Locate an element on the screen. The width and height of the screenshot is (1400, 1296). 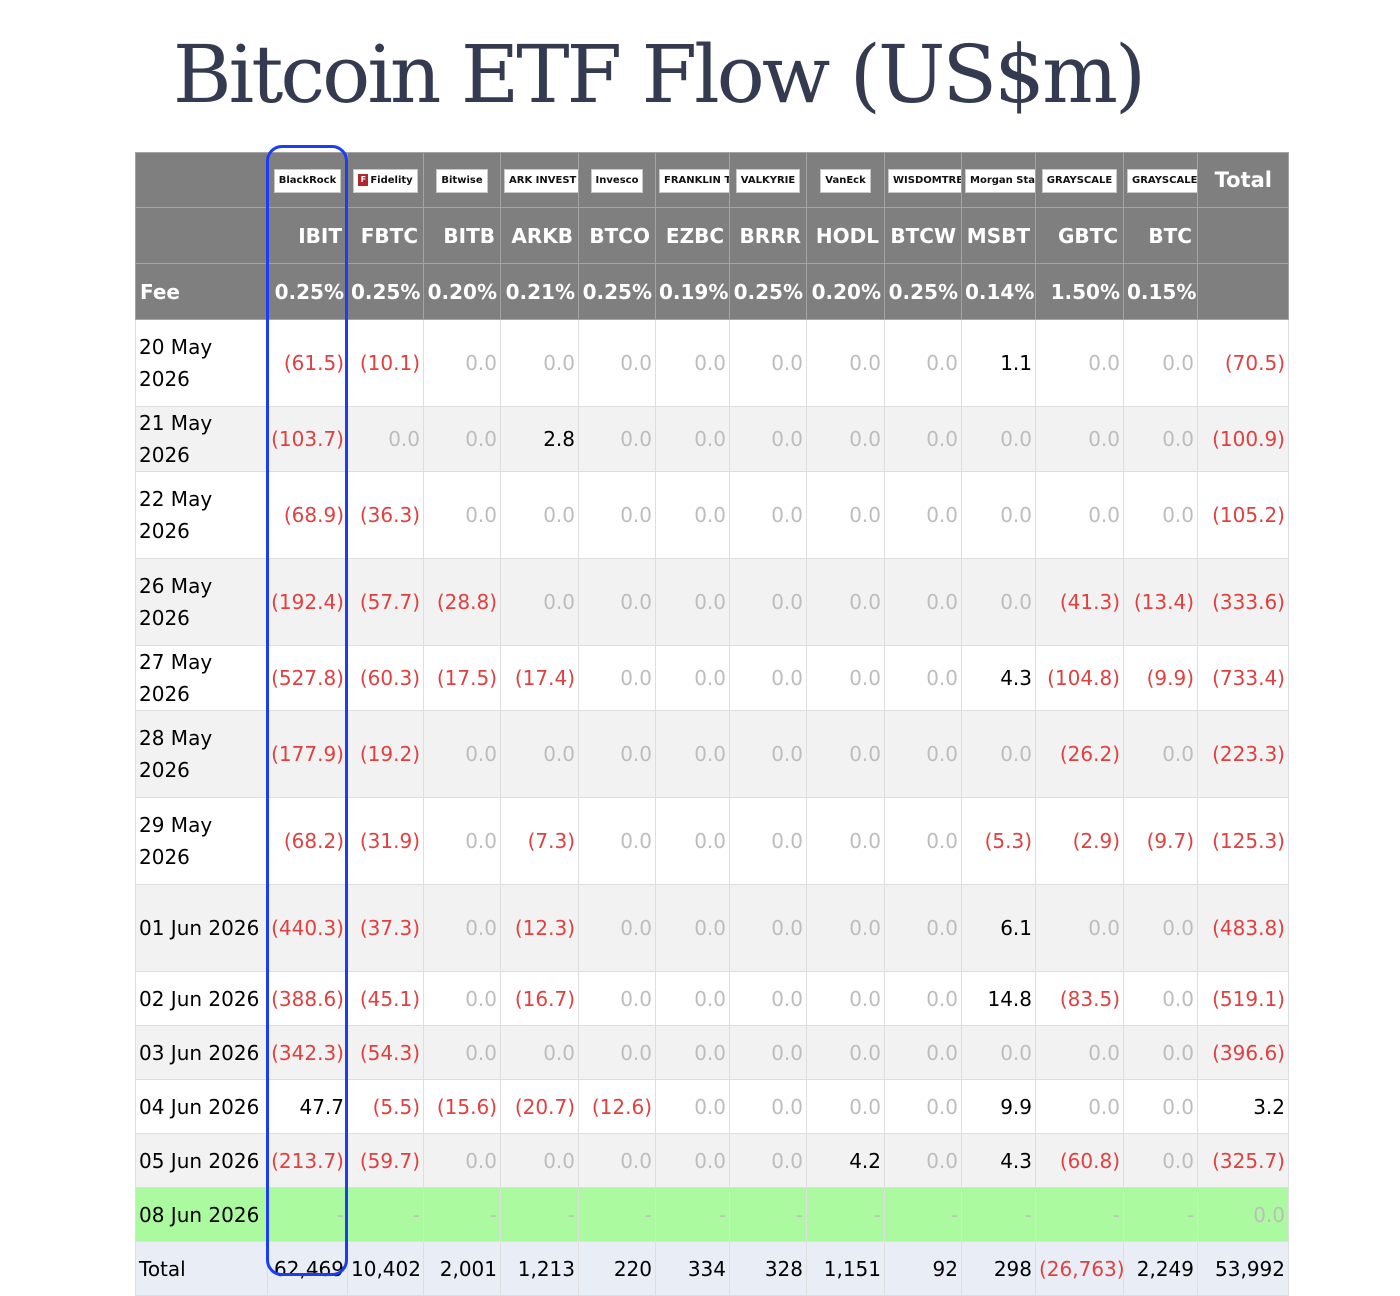
flow-cell-fbtc: (31.9) is located at coordinates (385, 841).